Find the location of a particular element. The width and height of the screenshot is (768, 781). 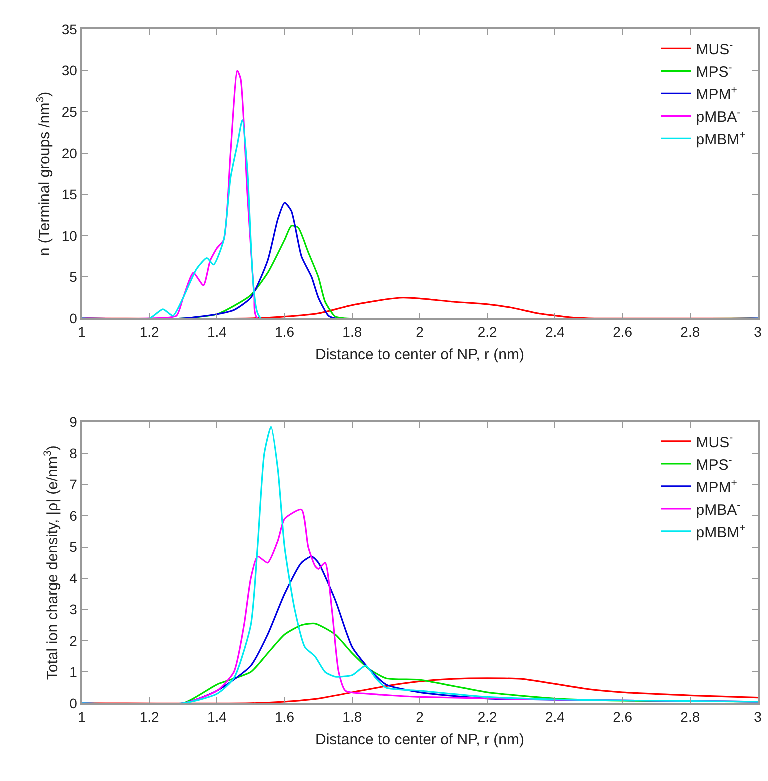

y-tick-label: 7 is located at coordinates (74, 484).